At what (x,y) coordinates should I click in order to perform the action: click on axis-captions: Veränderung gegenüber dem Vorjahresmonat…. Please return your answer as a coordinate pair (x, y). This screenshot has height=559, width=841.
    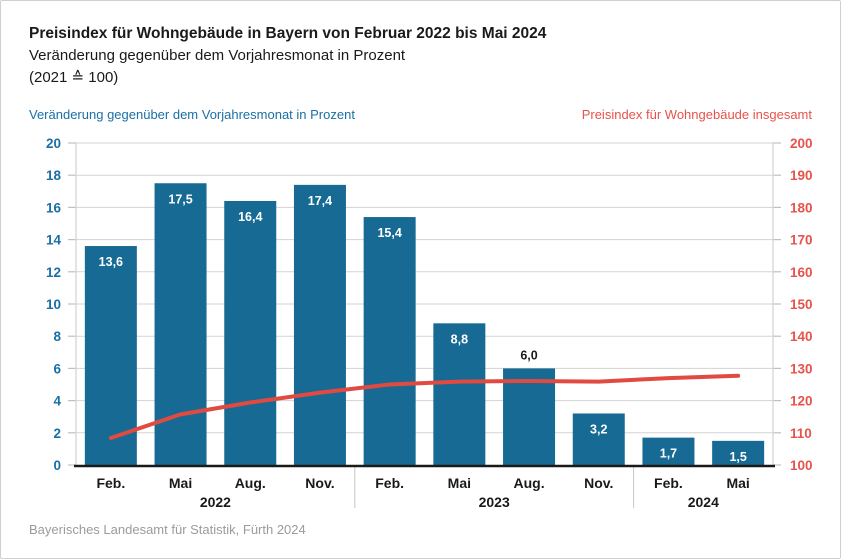
    Looking at the image, I should click on (420, 114).